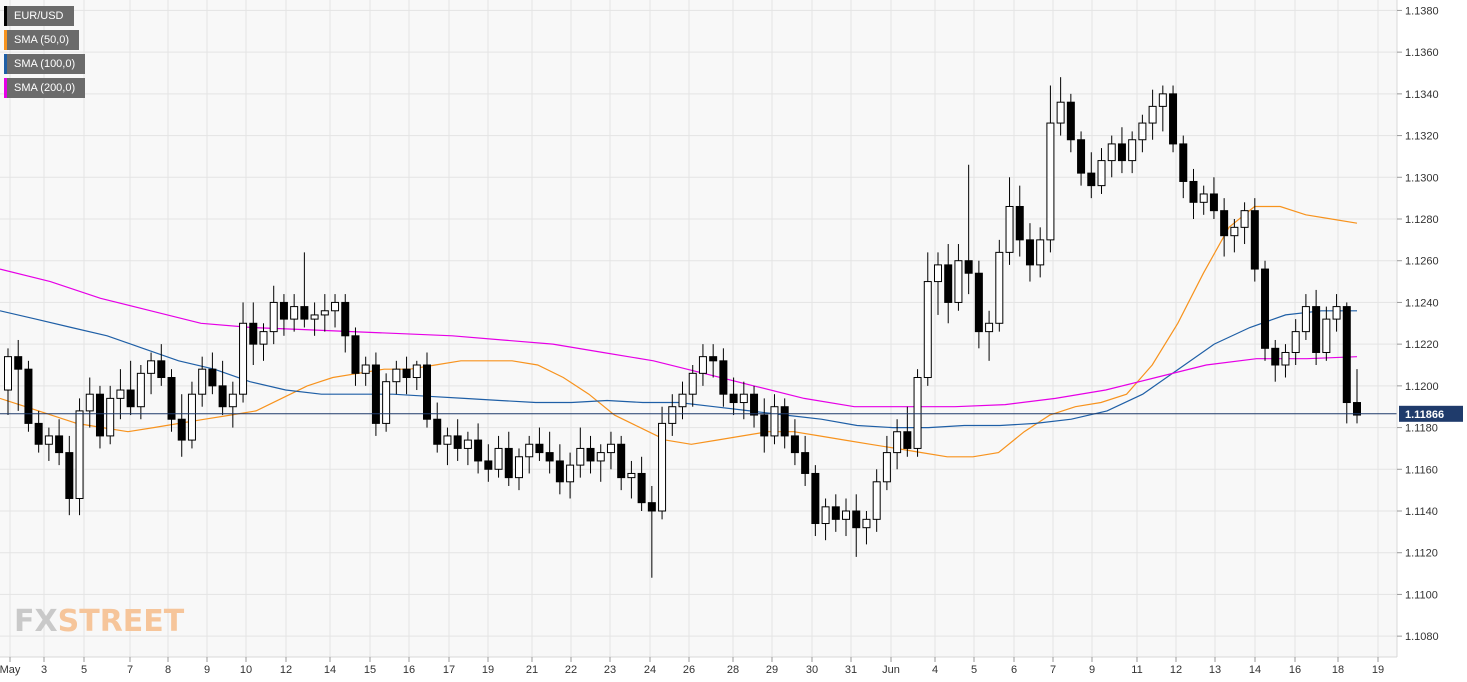 Image resolution: width=1467 pixels, height=682 pixels. What do you see at coordinates (5, 40) in the screenshot?
I see `legend-swatch` at bounding box center [5, 40].